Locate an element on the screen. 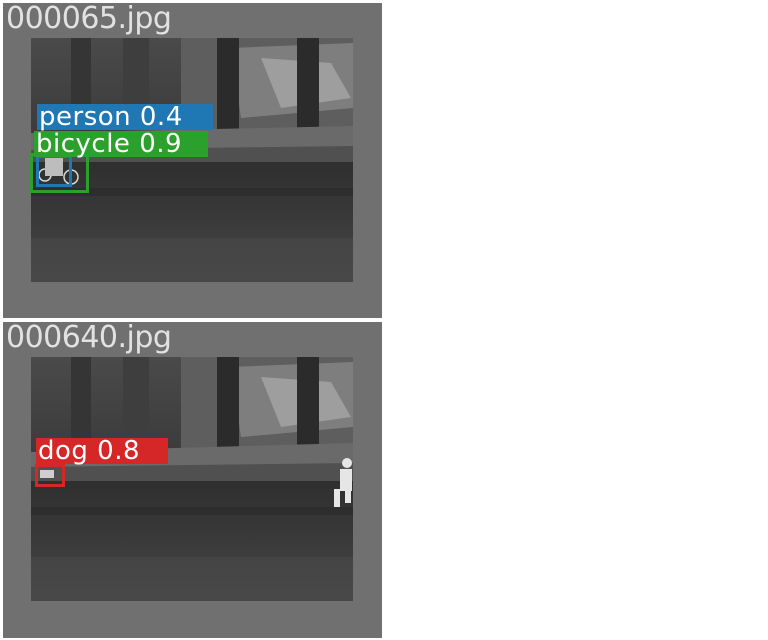 The height and width of the screenshot is (640, 768). filename-label: 000640.jpg is located at coordinates (89, 338).